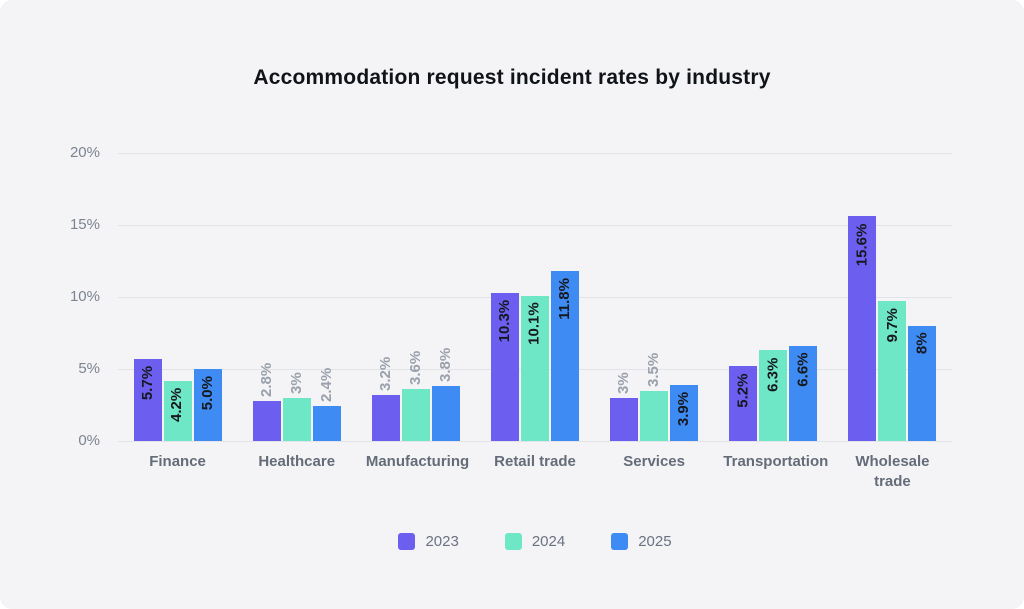 The width and height of the screenshot is (1024, 609). What do you see at coordinates (89, 440) in the screenshot?
I see `y-tick-label: 0%` at bounding box center [89, 440].